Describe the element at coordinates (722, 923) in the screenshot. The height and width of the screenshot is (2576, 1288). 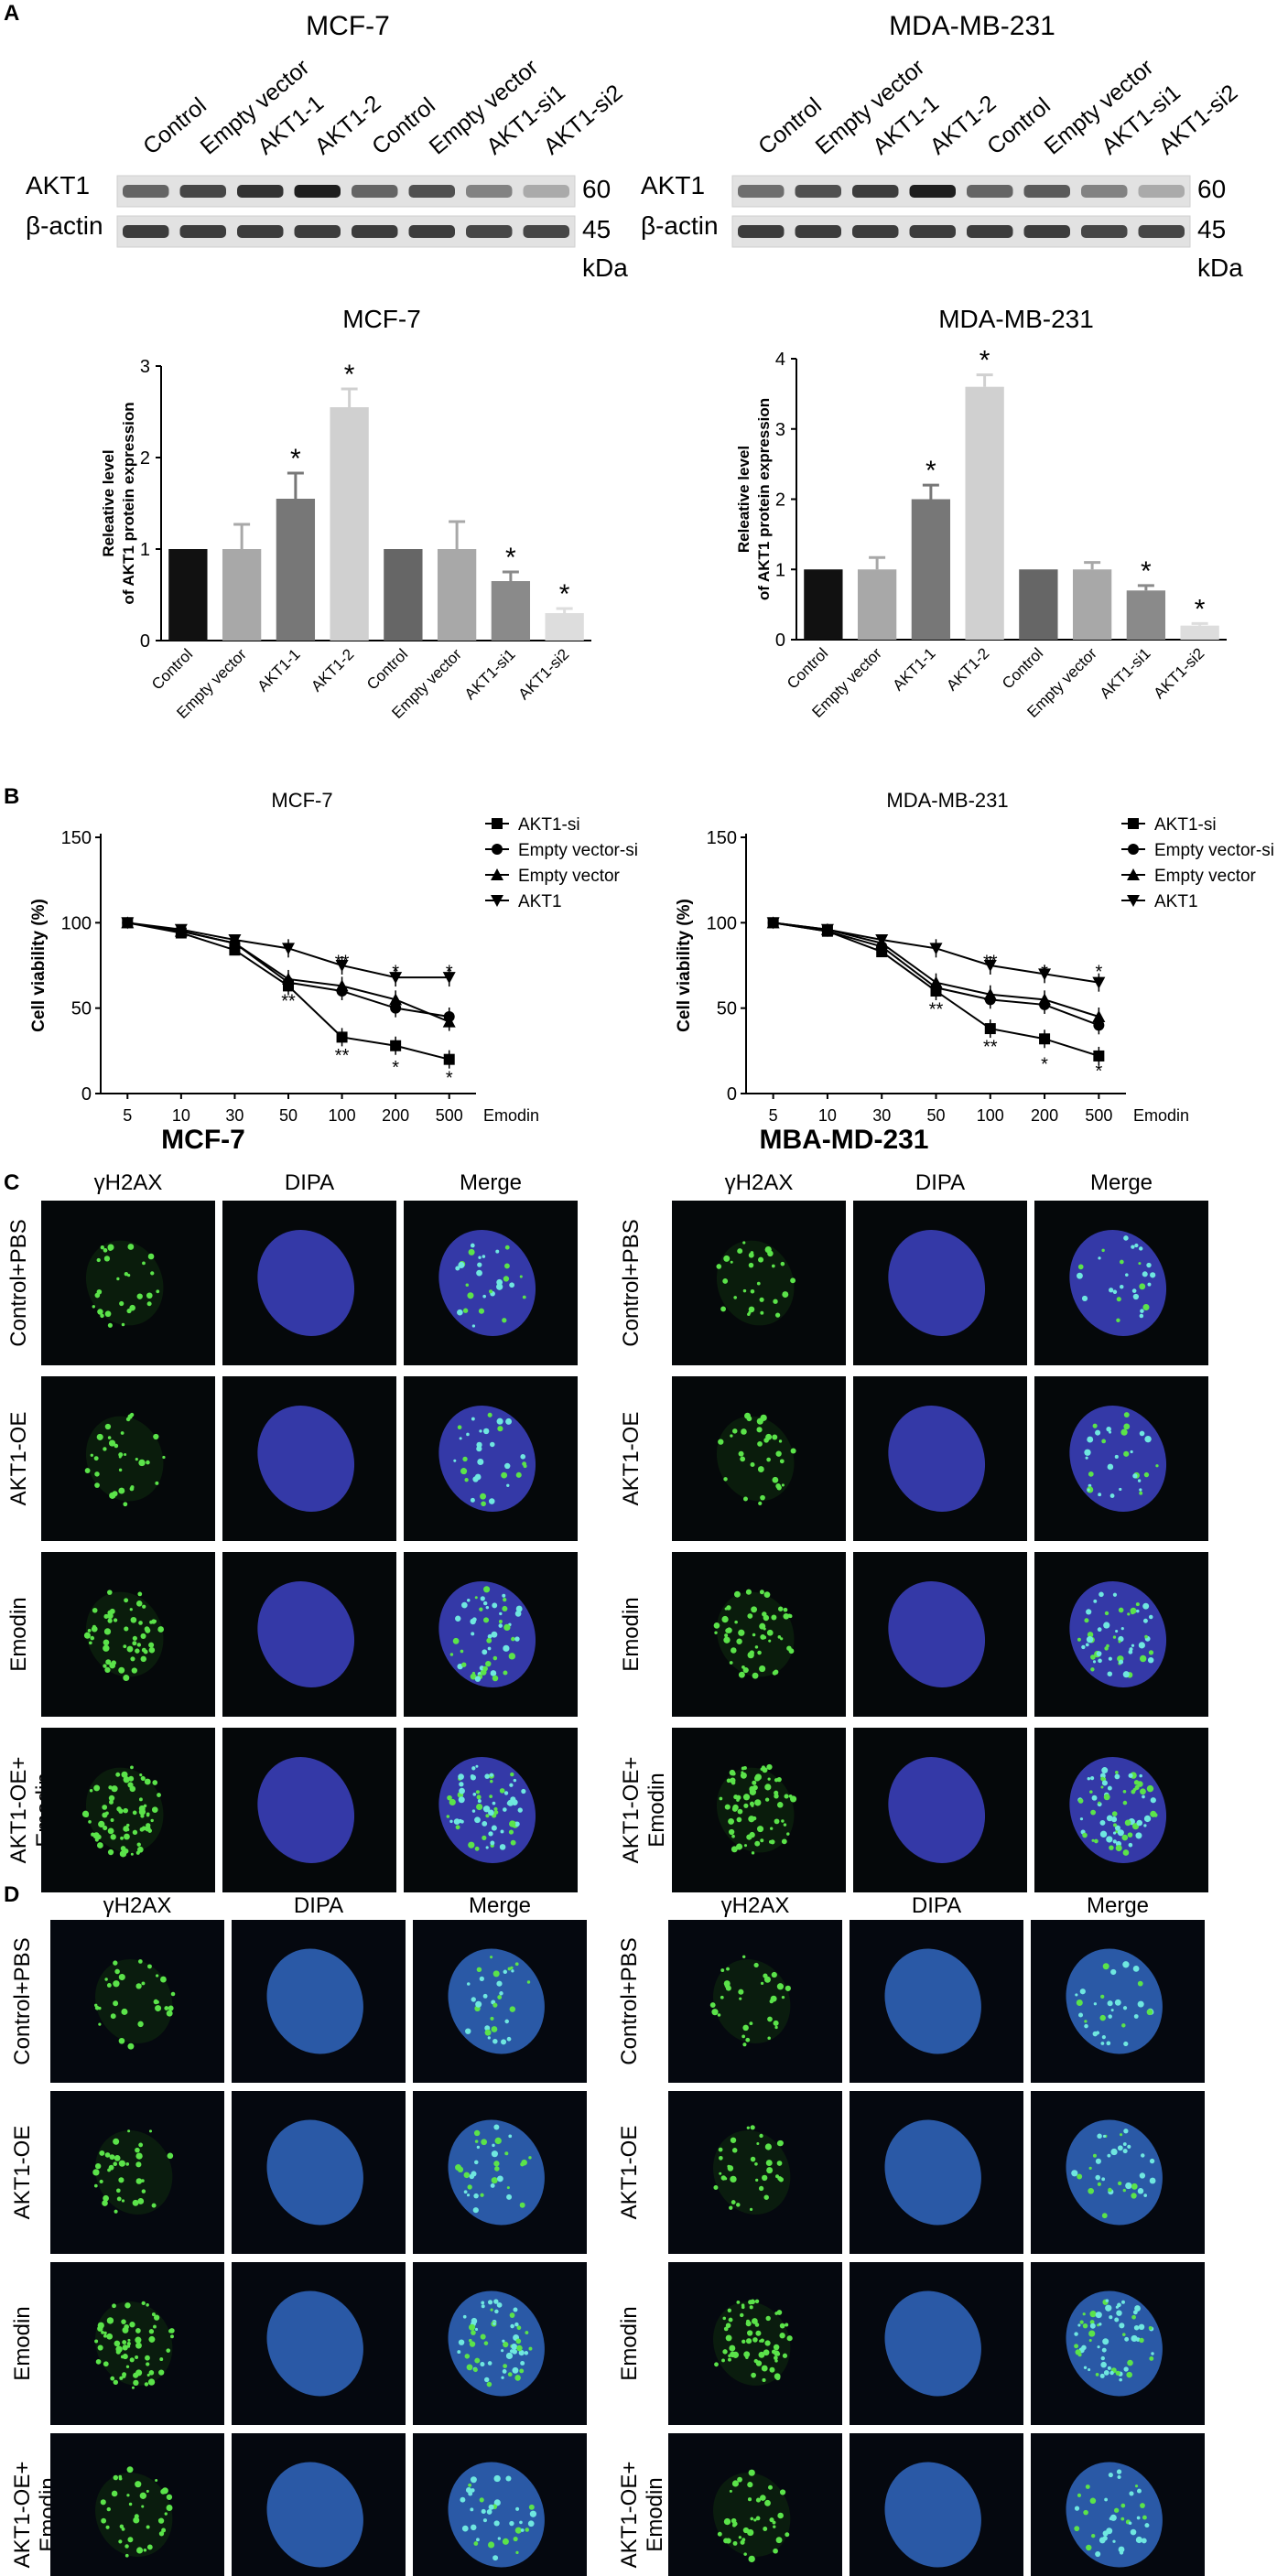
I see `y-tick-label: 100` at that location.